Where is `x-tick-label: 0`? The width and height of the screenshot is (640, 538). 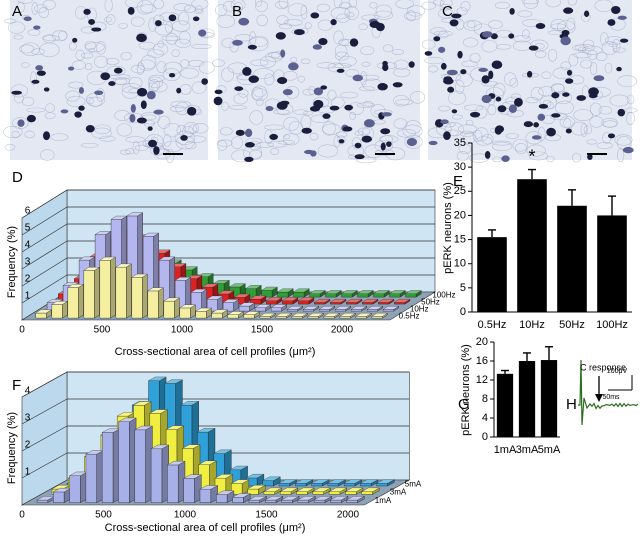
x-tick-label: 0 is located at coordinates (22, 515).